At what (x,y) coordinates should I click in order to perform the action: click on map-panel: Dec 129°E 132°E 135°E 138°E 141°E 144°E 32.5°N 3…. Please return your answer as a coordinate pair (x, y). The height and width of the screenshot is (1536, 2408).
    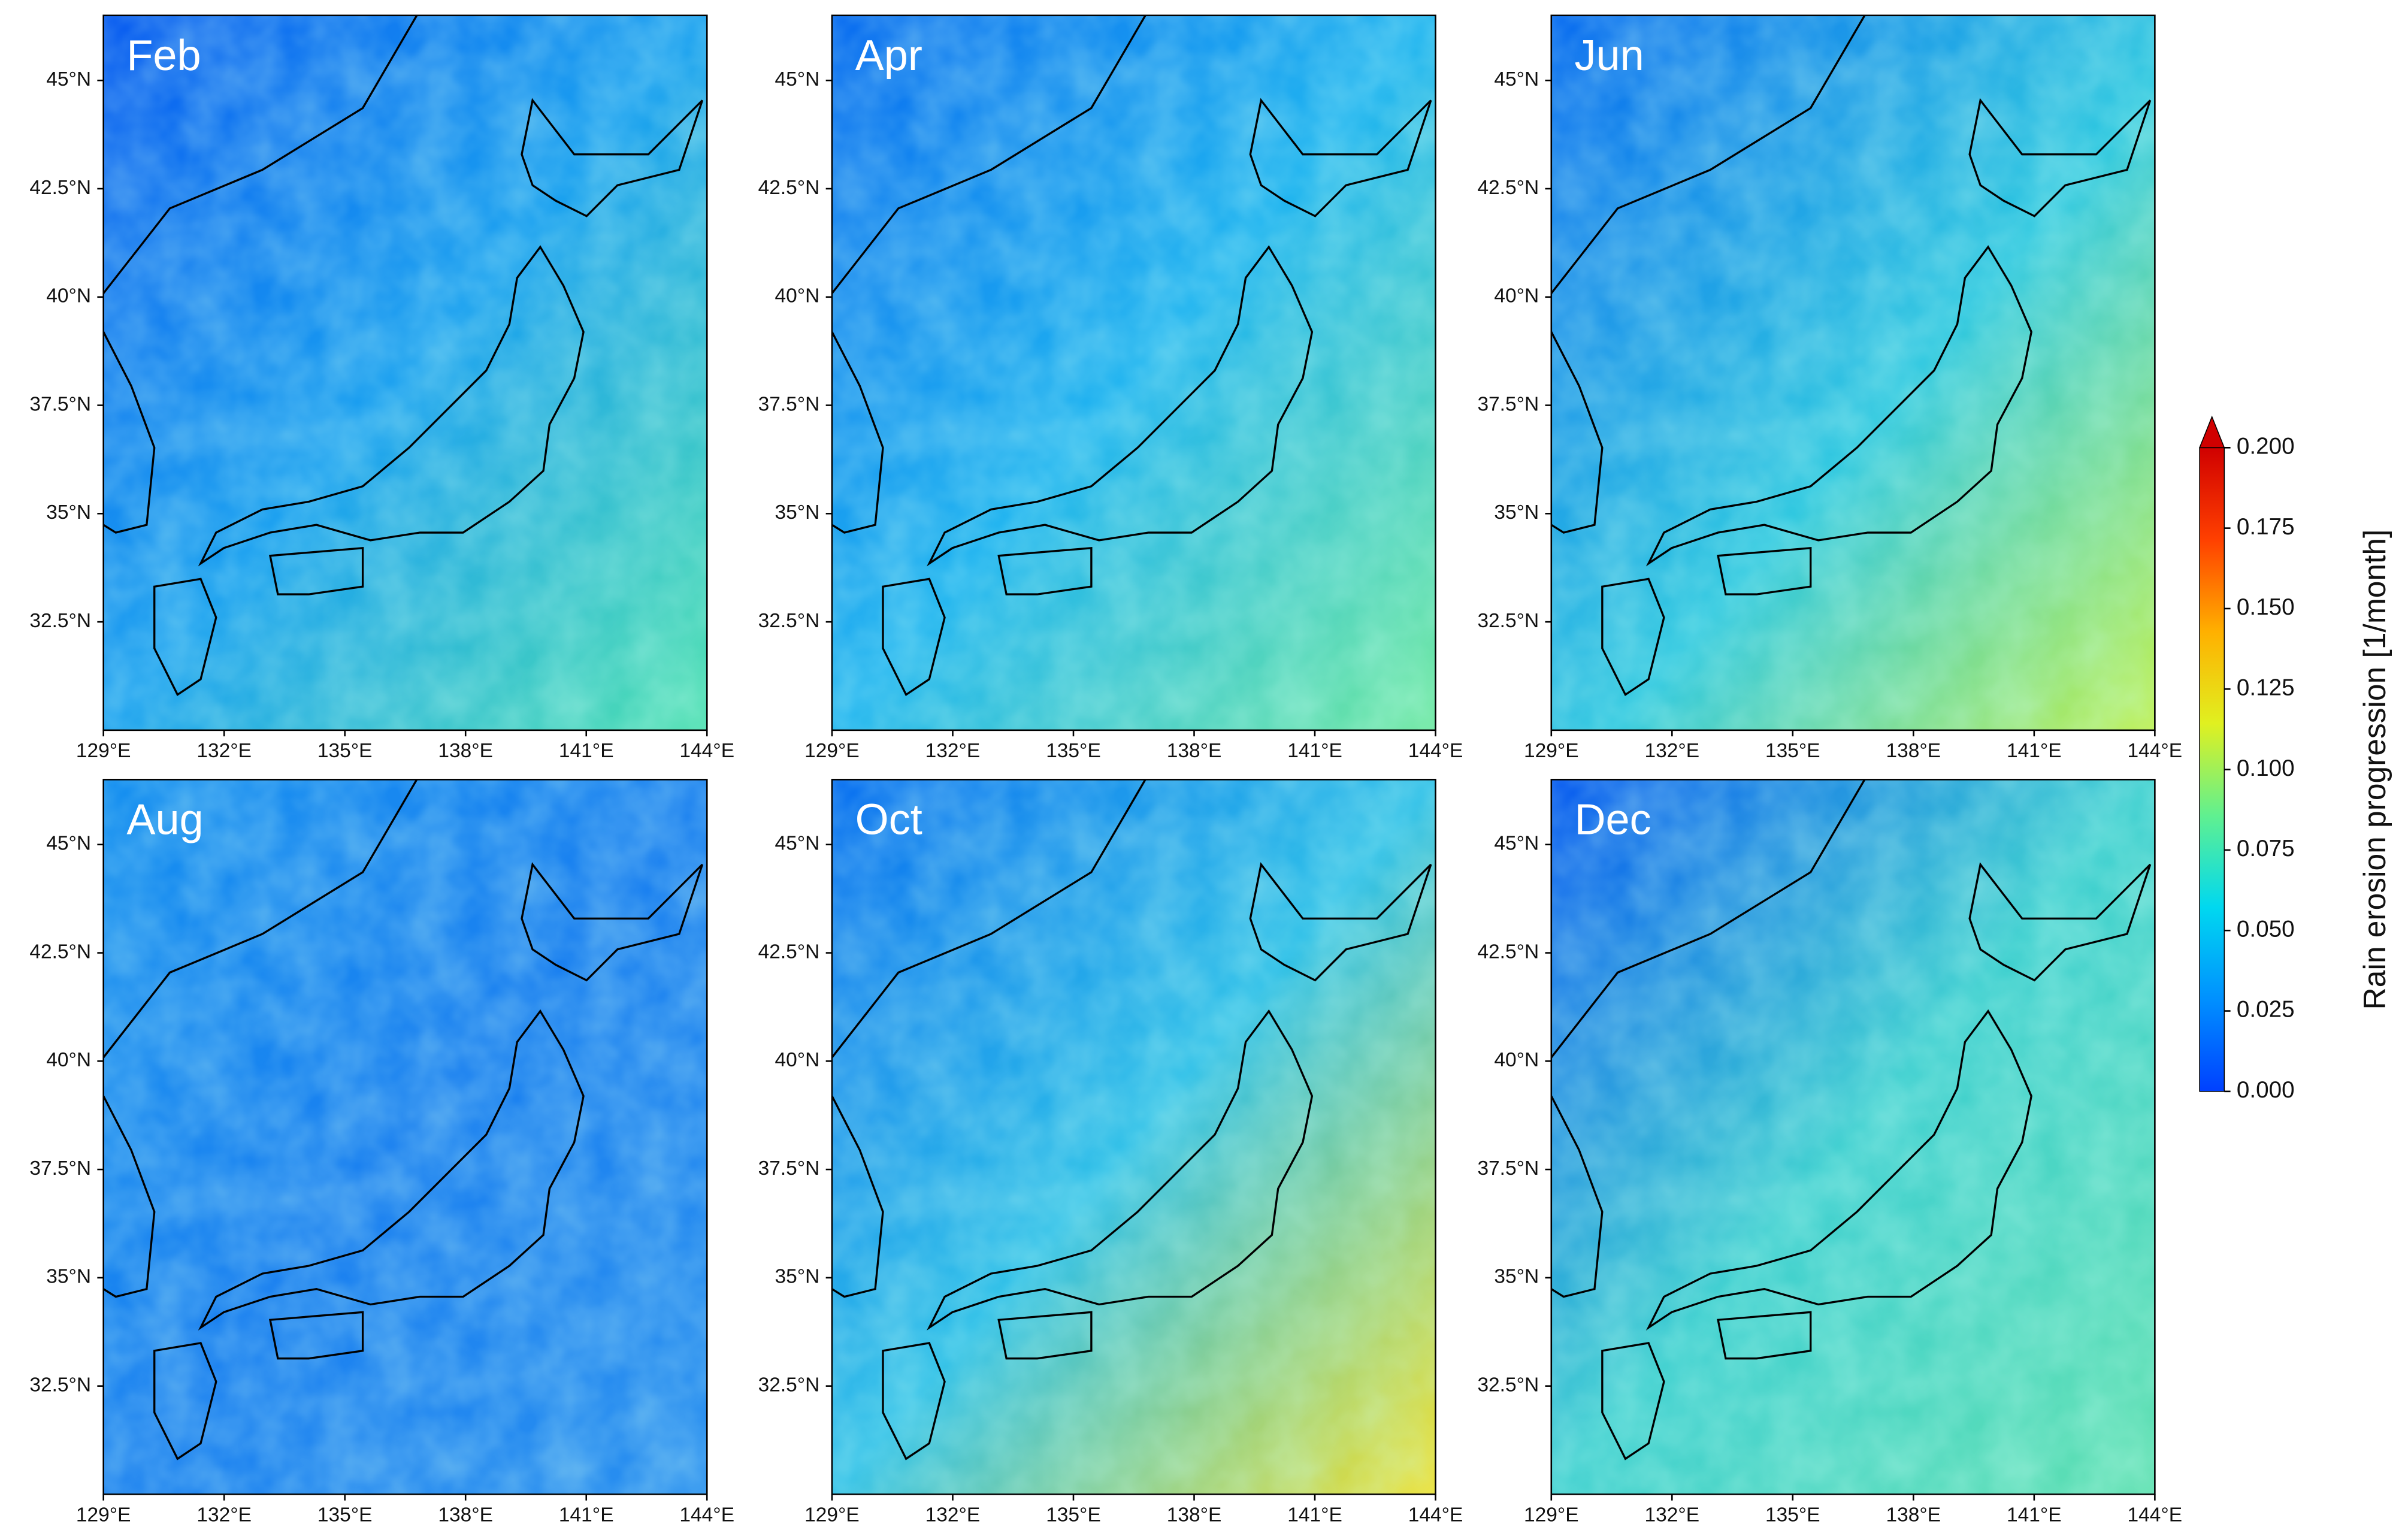
    Looking at the image, I should click on (1829, 1152).